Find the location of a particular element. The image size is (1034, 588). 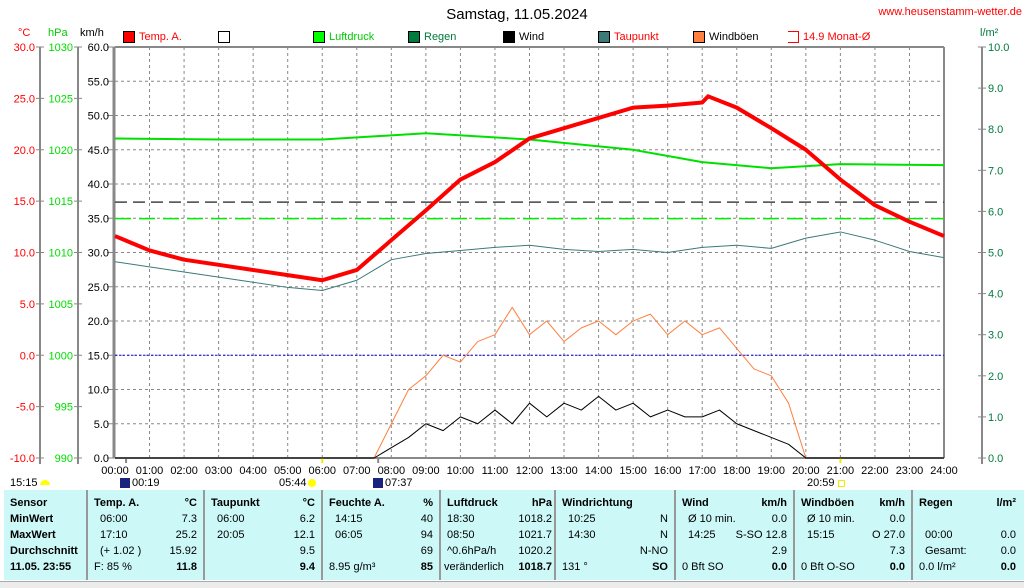

x-tick-label: 02:00 is located at coordinates (184, 471).